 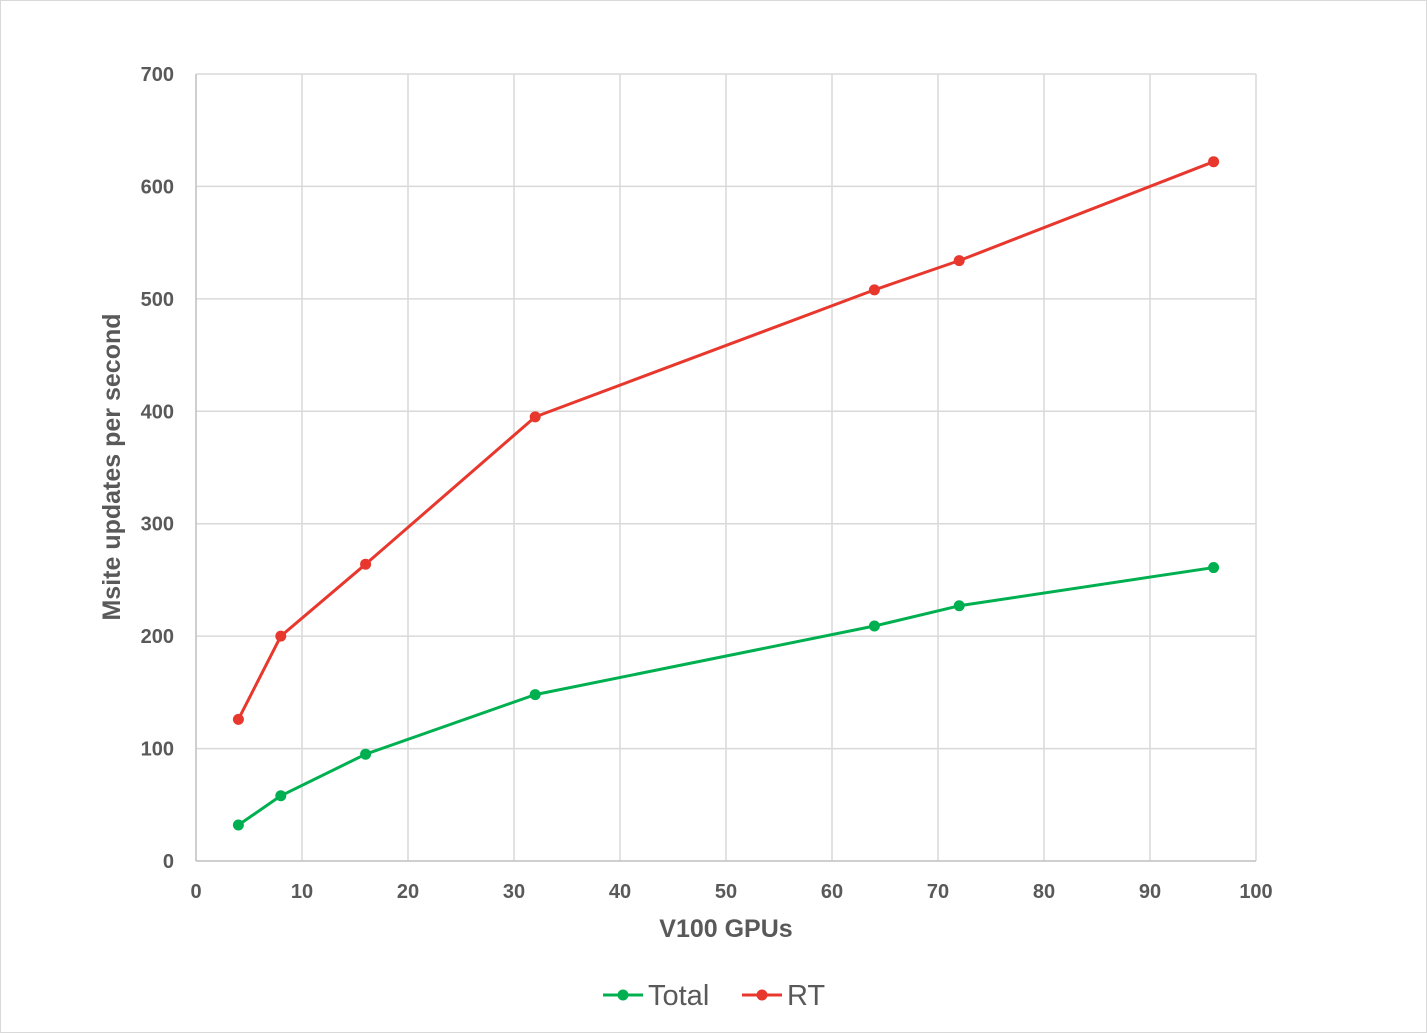 I want to click on legend-item-rt: RT, so click(x=783, y=996).